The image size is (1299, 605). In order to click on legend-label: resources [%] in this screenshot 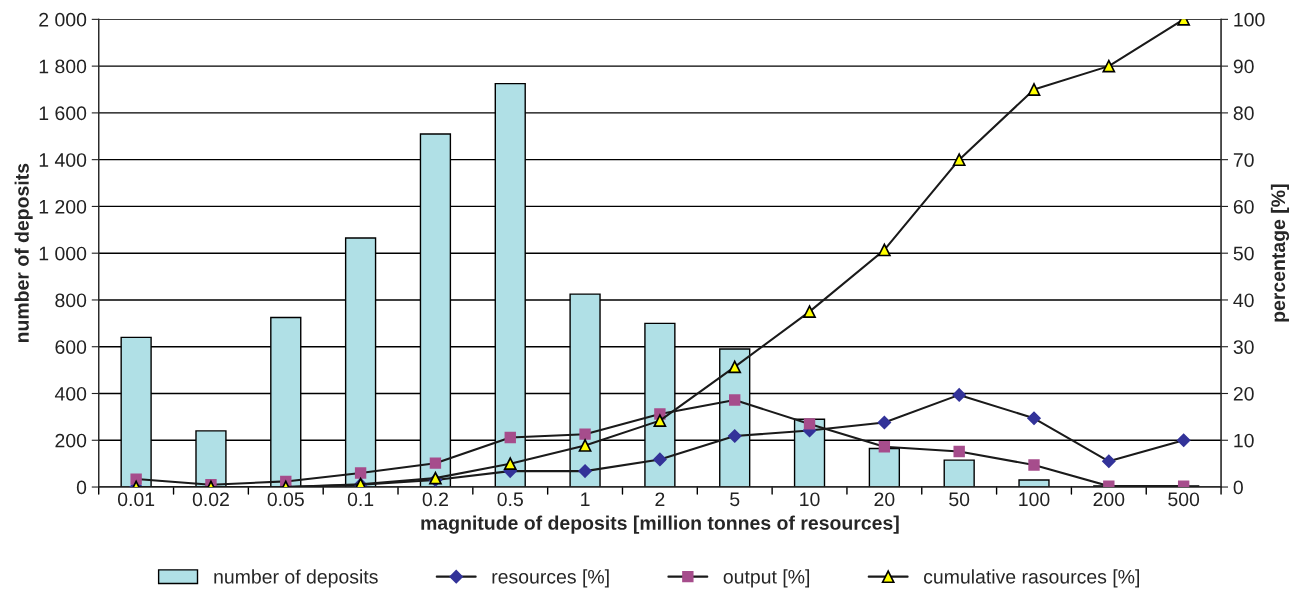, I will do `click(550, 578)`.